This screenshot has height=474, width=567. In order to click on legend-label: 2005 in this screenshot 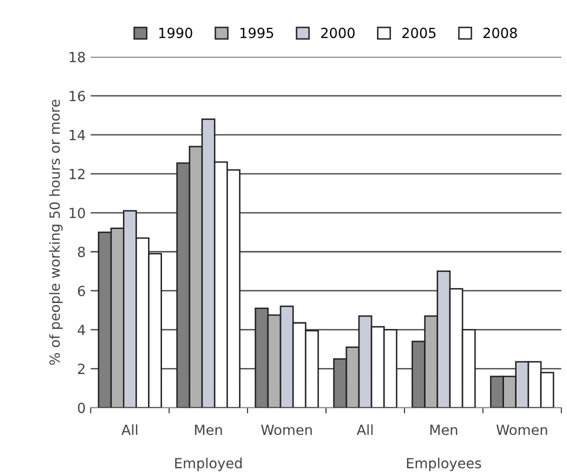, I will do `click(419, 33)`.